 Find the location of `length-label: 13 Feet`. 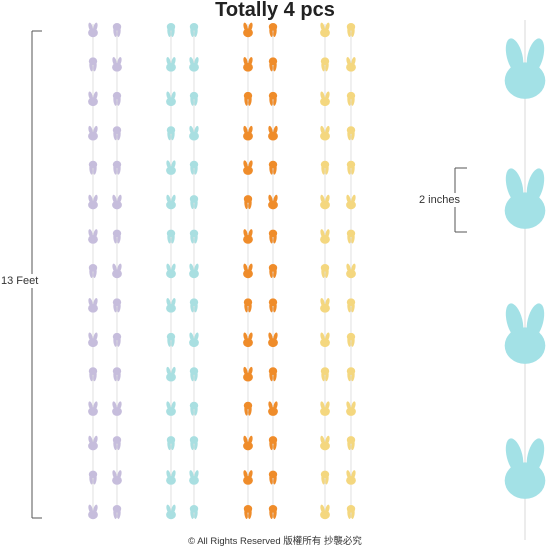

length-label: 13 Feet is located at coordinates (20, 281).